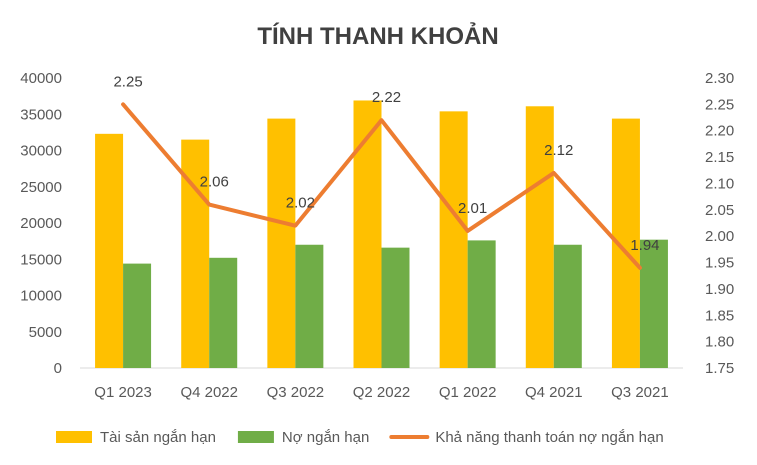 Image resolution: width=757 pixels, height=465 pixels. What do you see at coordinates (554, 392) in the screenshot?
I see `x-tick-label: Q4 2021` at bounding box center [554, 392].